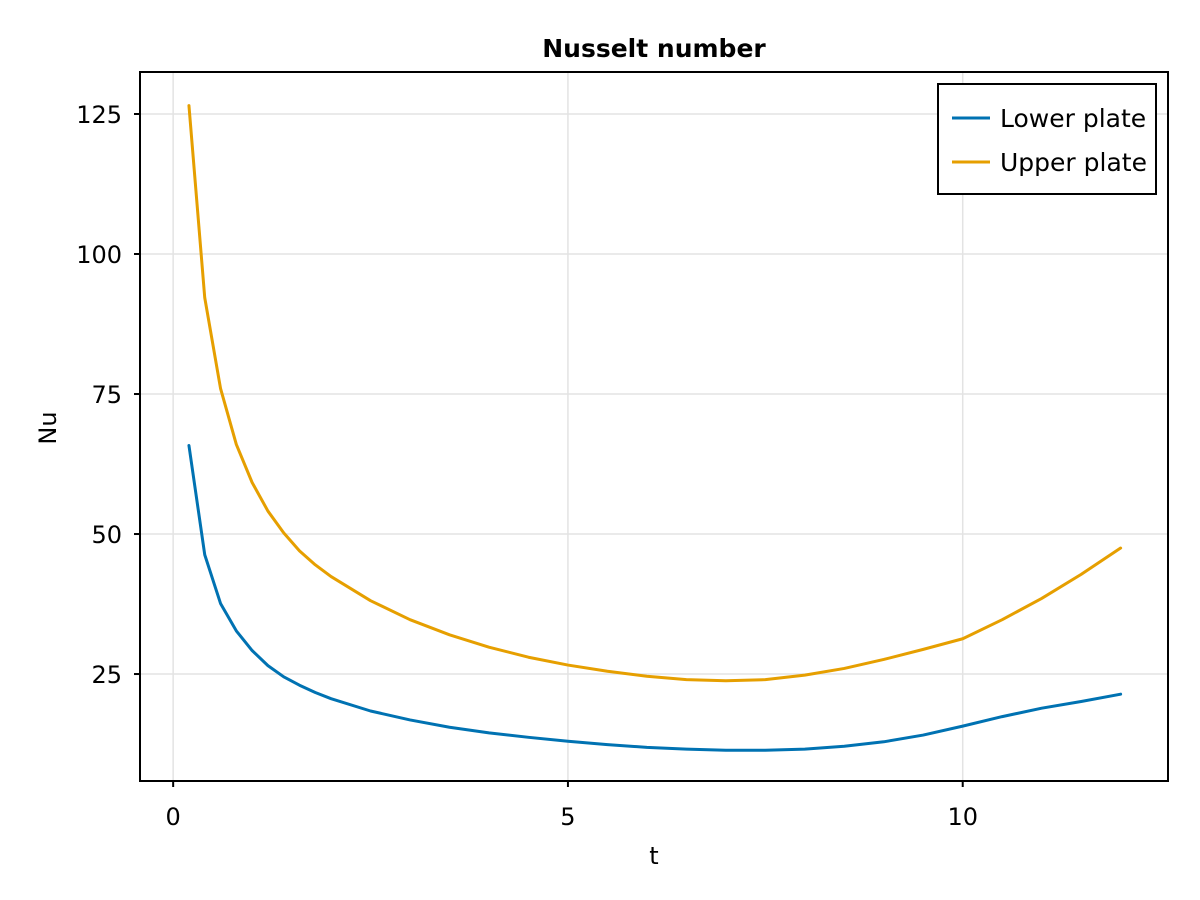 This screenshot has height=900, width=1200. I want to click on y-tick-label: 100, so click(99, 255).